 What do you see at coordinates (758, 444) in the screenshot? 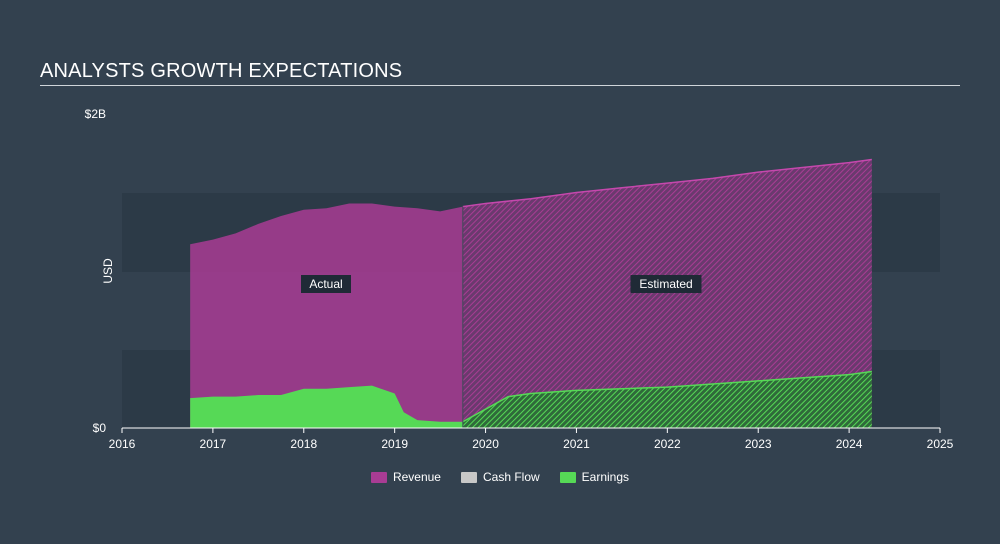
I see `x-tick-label-2023: 2023` at bounding box center [758, 444].